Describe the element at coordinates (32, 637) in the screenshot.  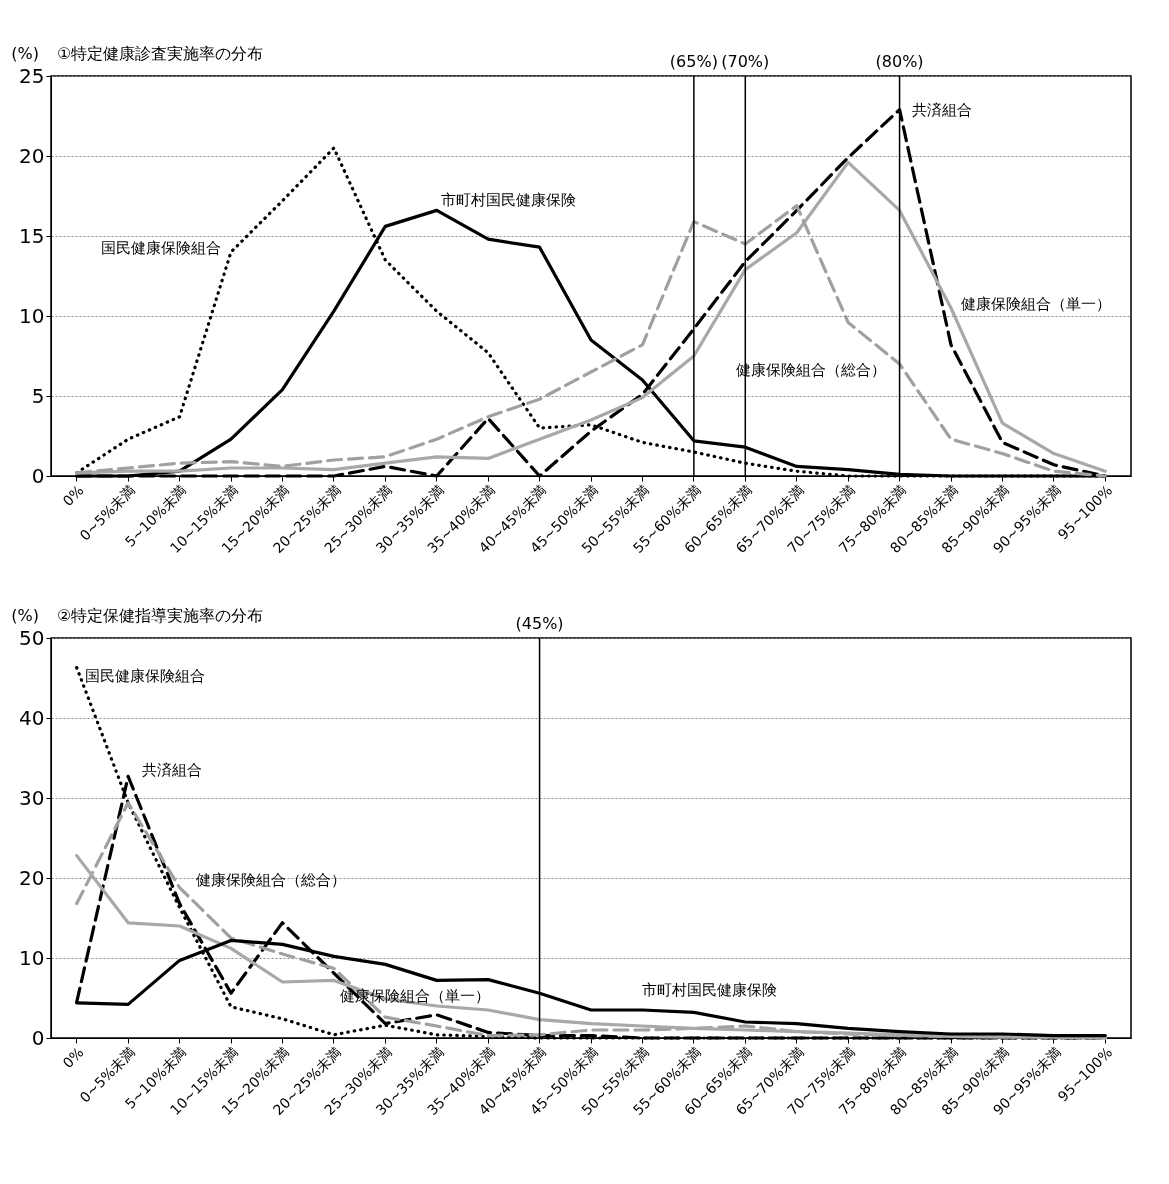
I see `y-tick-label: 50` at that location.